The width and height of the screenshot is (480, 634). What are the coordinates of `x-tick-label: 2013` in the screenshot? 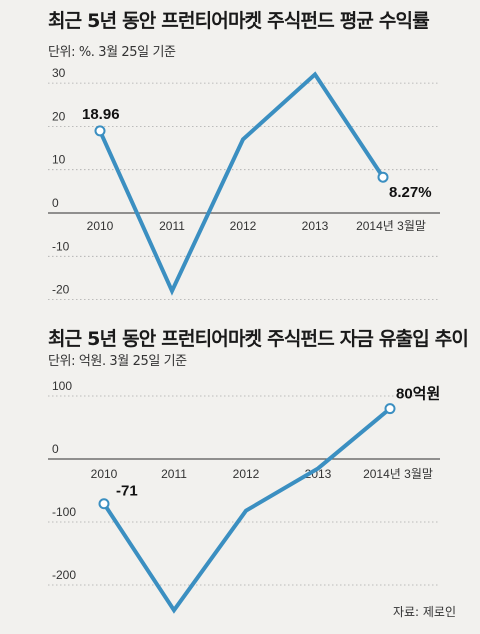 It's located at (315, 226).